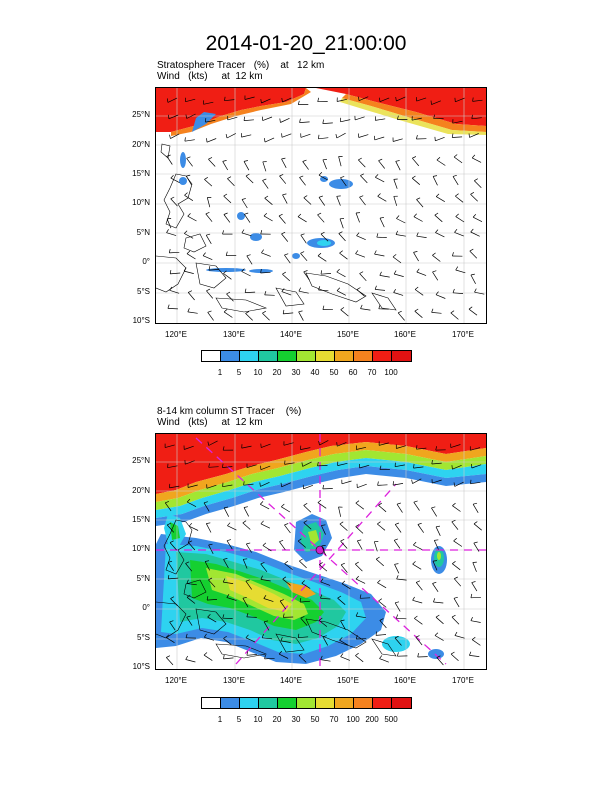 This screenshot has width=612, height=792. I want to click on panel1-colorbar-swatch, so click(306, 356).